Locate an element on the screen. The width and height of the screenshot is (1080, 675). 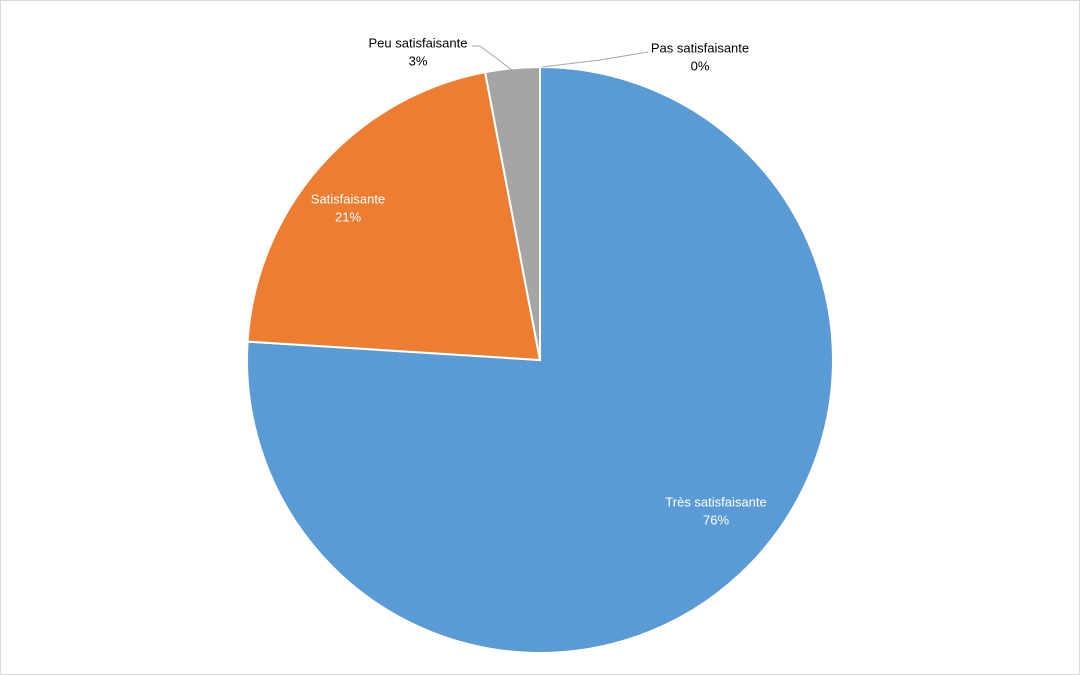
data-label-value: 0% is located at coordinates (700, 65).